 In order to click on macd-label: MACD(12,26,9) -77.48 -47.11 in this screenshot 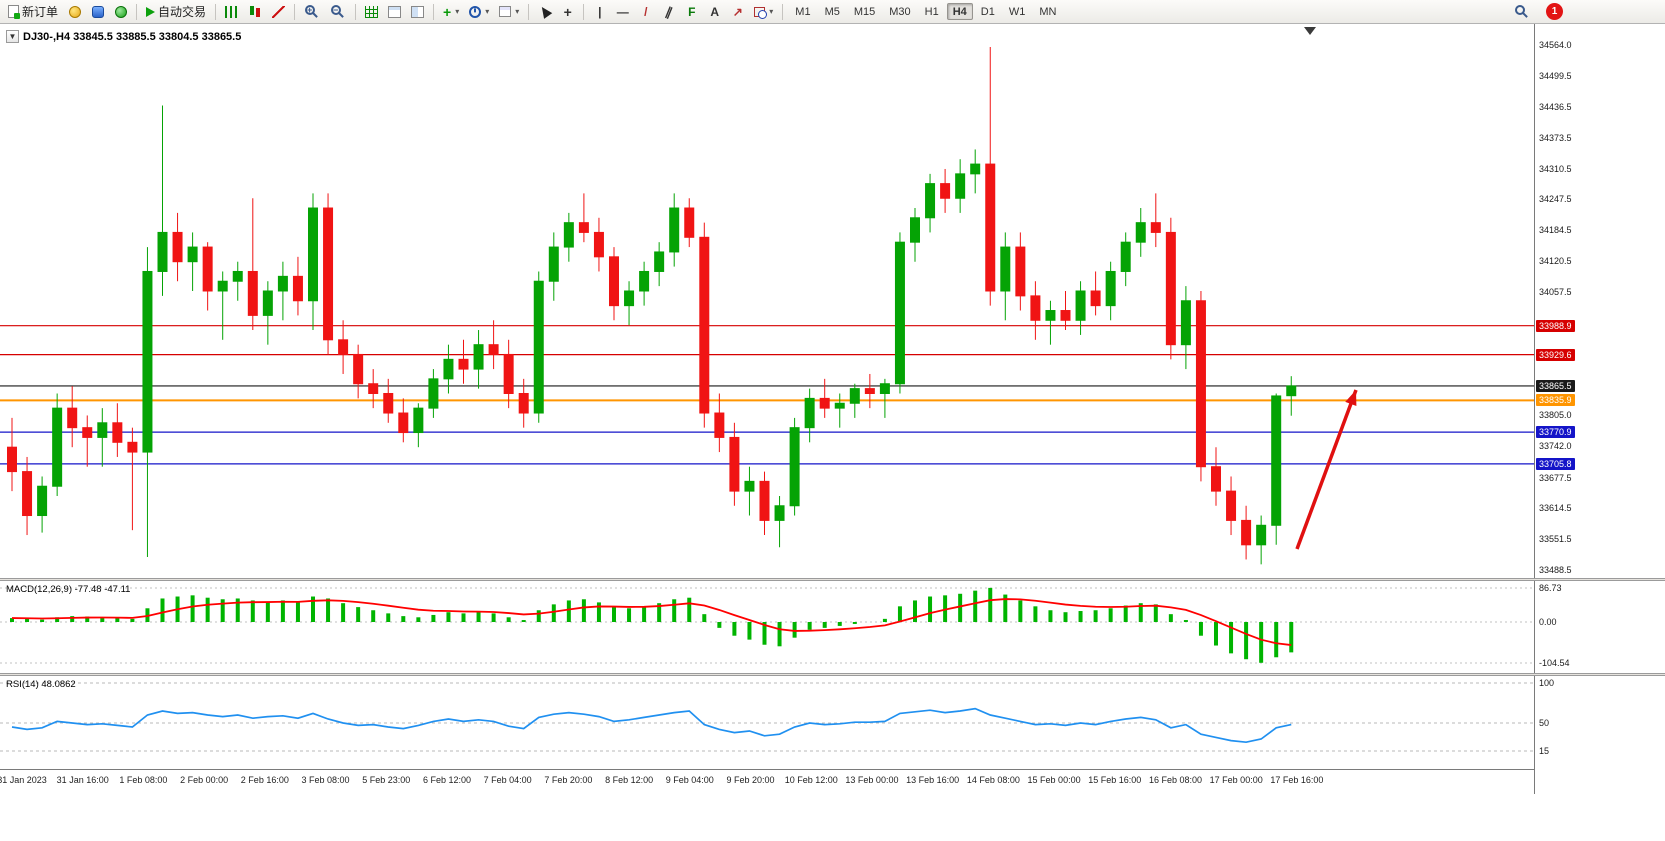, I will do `click(68, 589)`.